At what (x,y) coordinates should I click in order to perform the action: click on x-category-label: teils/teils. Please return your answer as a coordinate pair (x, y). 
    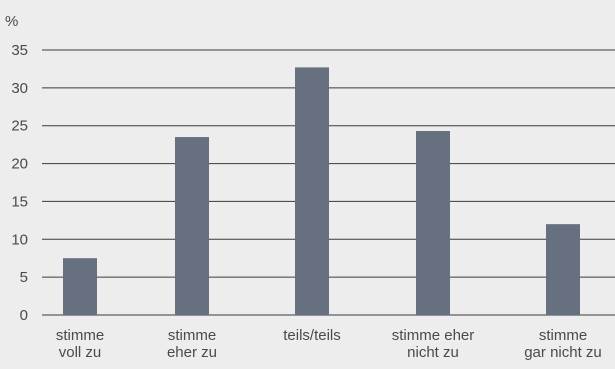
    Looking at the image, I should click on (312, 335).